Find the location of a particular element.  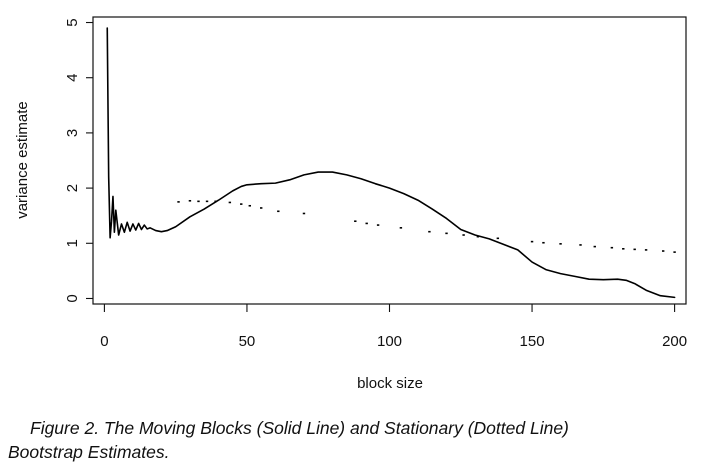

y-tick-label: 0 is located at coordinates (72, 298).